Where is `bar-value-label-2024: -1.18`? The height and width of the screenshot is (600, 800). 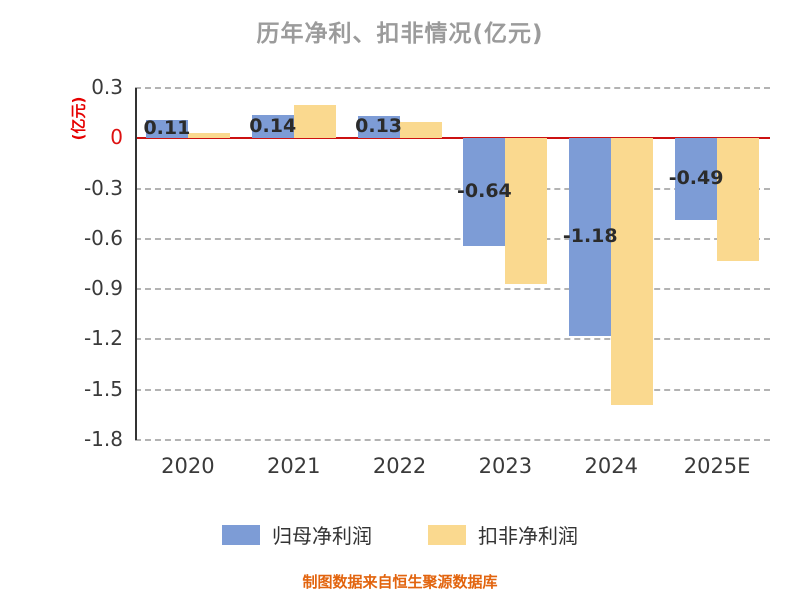 bar-value-label-2024: -1.18 is located at coordinates (590, 236).